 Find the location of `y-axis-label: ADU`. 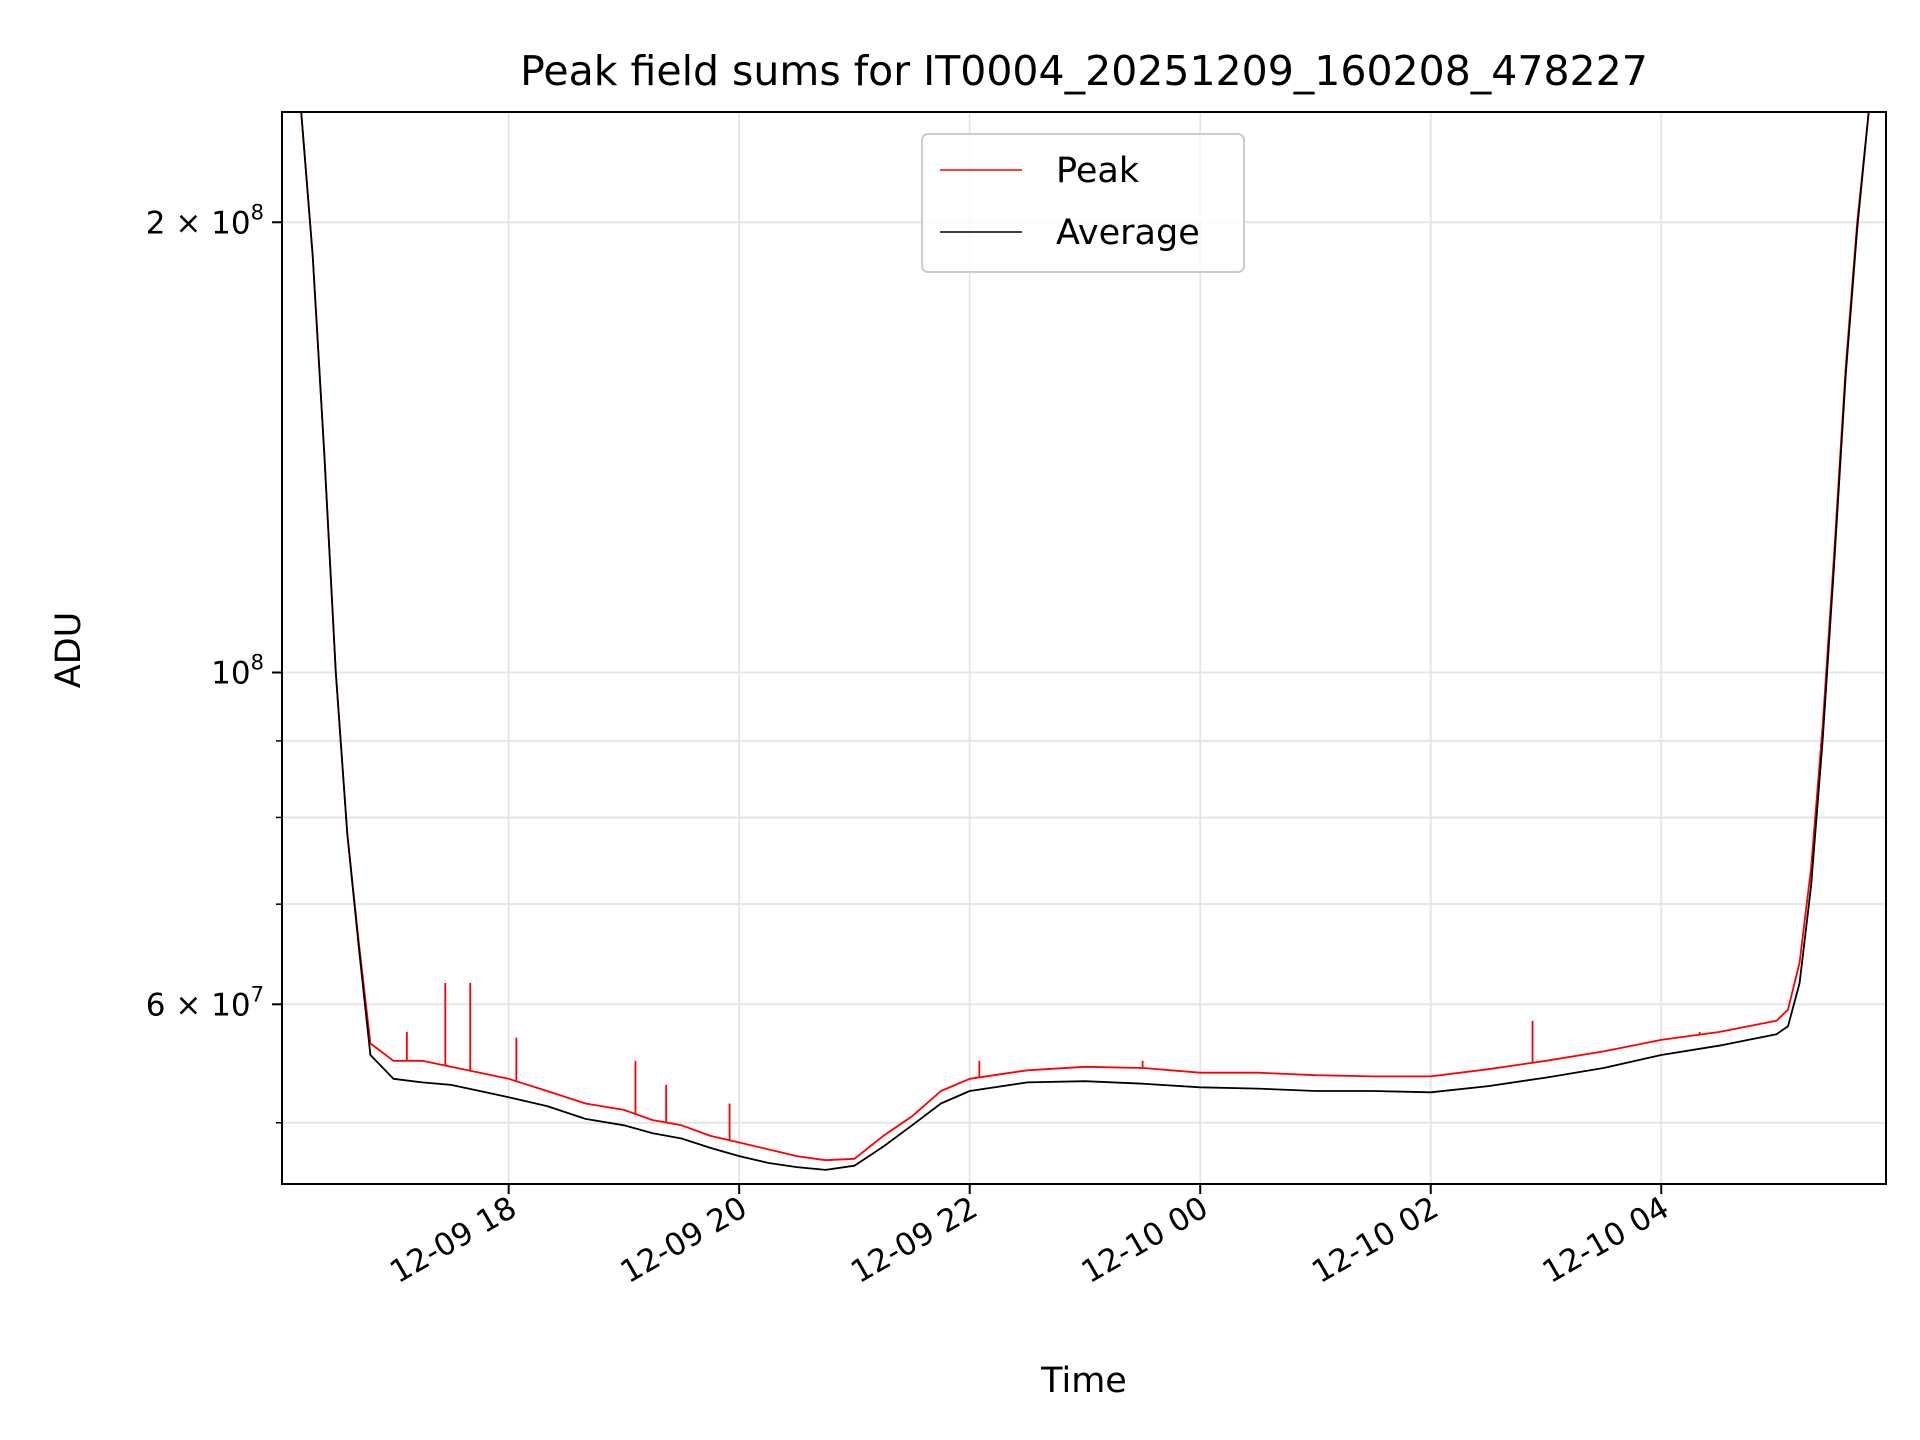

y-axis-label: ADU is located at coordinates (69, 650).